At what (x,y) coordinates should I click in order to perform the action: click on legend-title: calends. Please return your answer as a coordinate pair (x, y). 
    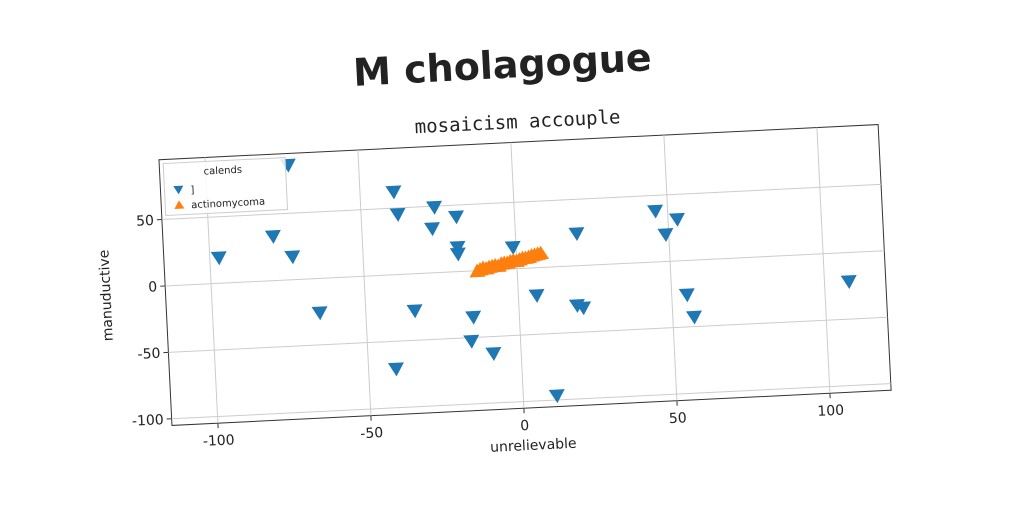
    Looking at the image, I should click on (222, 171).